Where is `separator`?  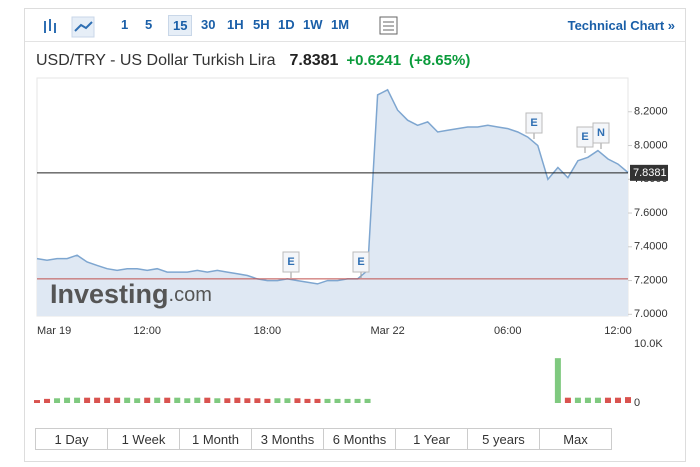 separator is located at coordinates (355, 41).